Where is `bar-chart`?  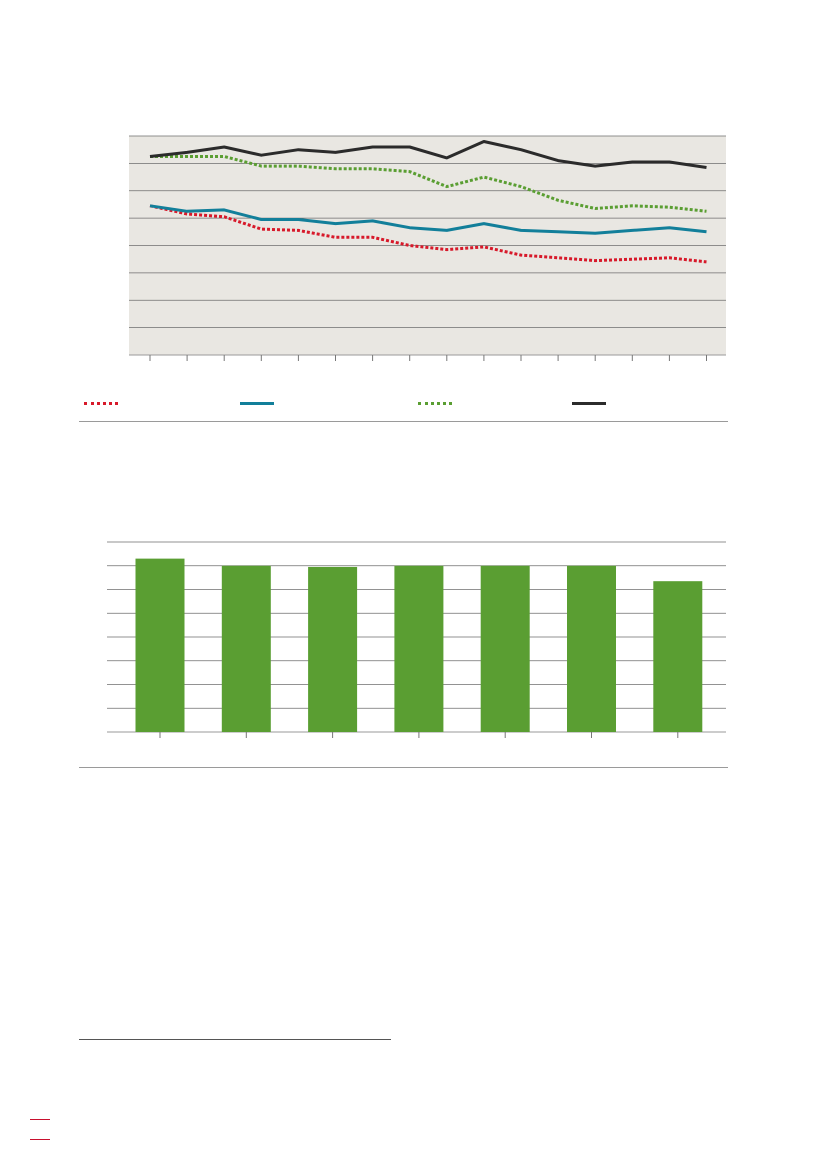 bar-chart is located at coordinates (416, 639).